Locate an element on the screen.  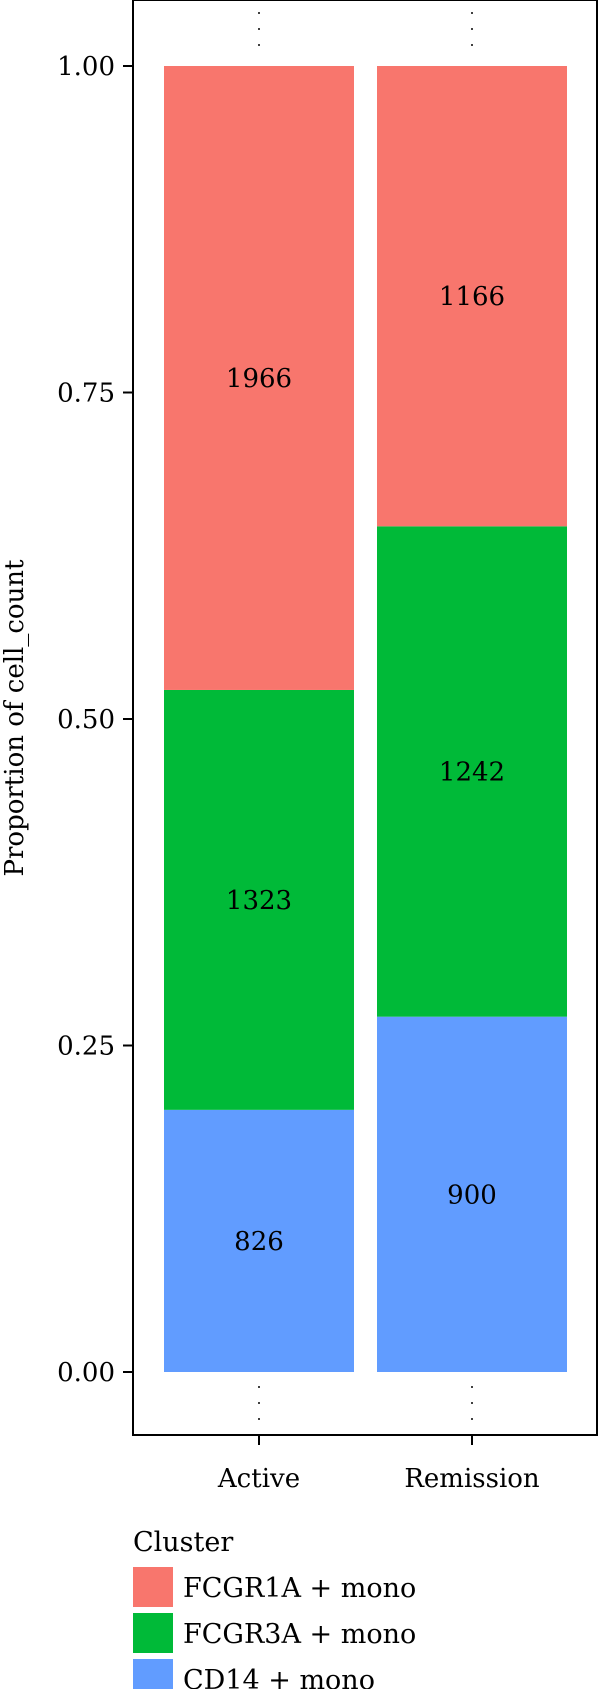
x-tick-label: Remission is located at coordinates (472, 1479).